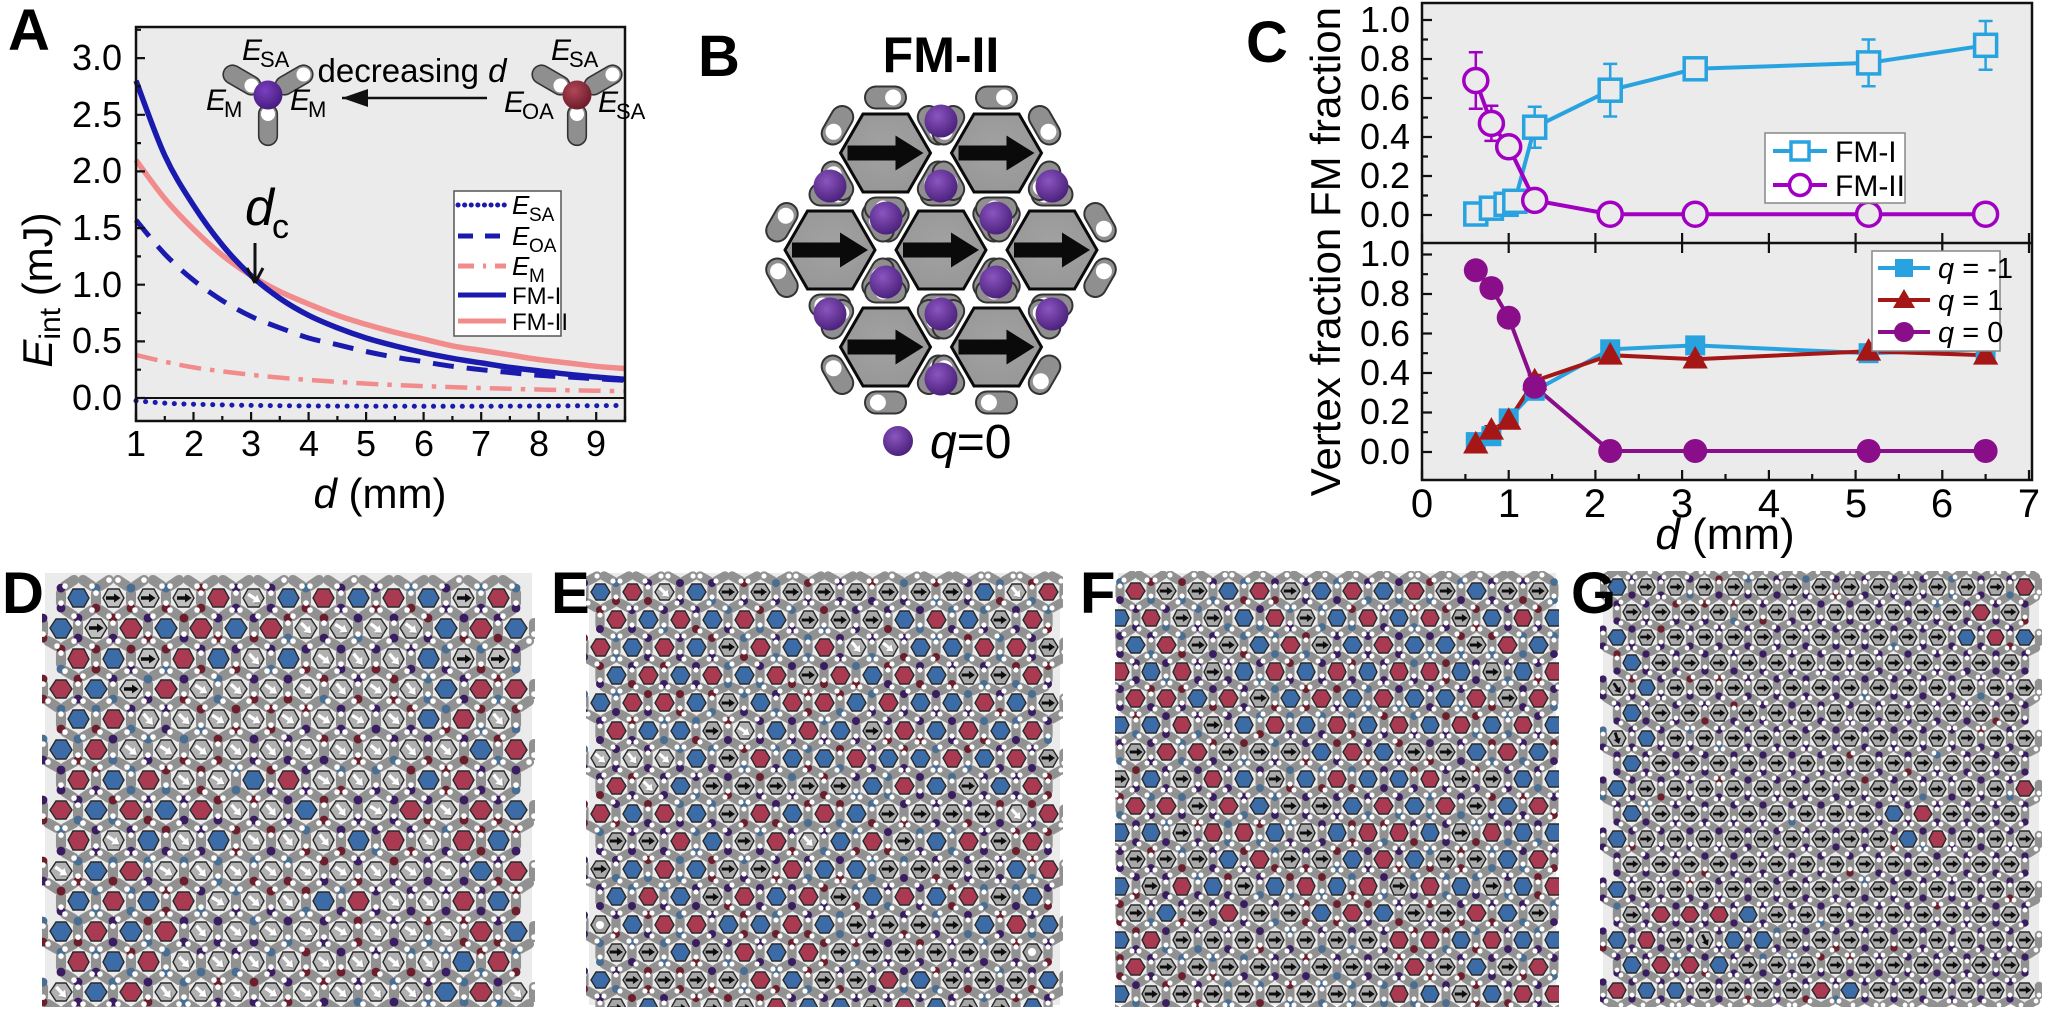 The width and height of the screenshot is (2048, 1014). Describe the element at coordinates (97, 340) in the screenshot. I see `svg-text: 0.5` at that location.